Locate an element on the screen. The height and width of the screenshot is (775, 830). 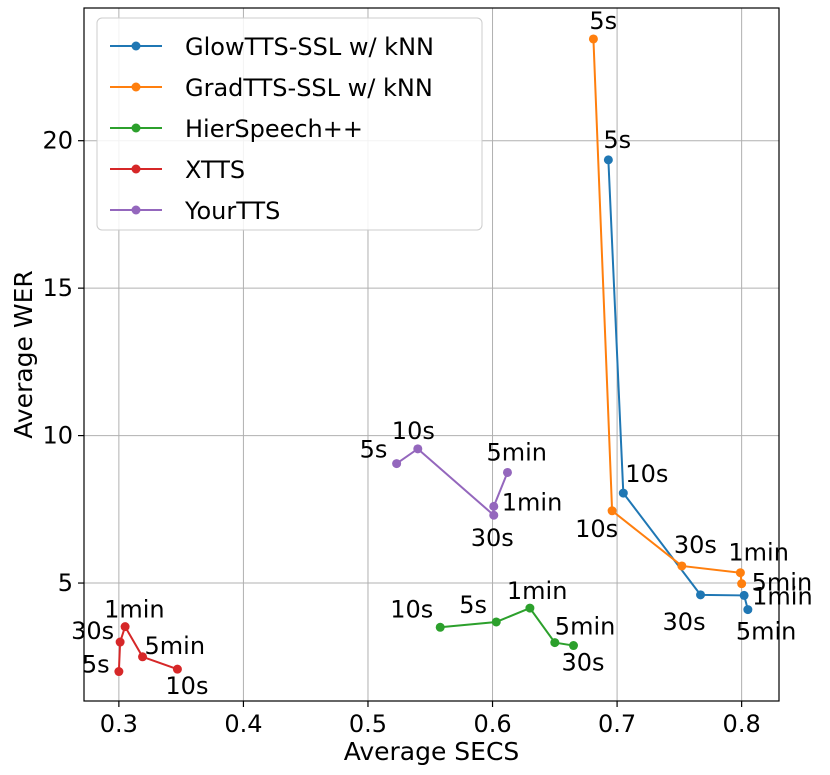
series-yourtts is located at coordinates (452, 482).